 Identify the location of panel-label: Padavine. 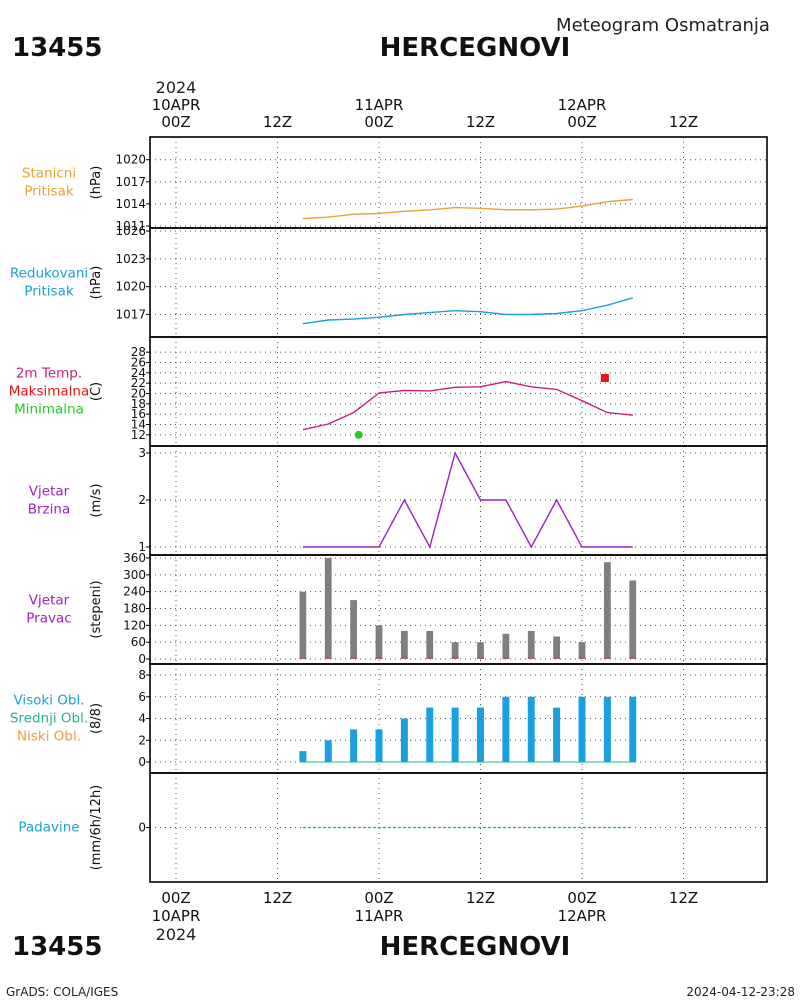
(48, 828).